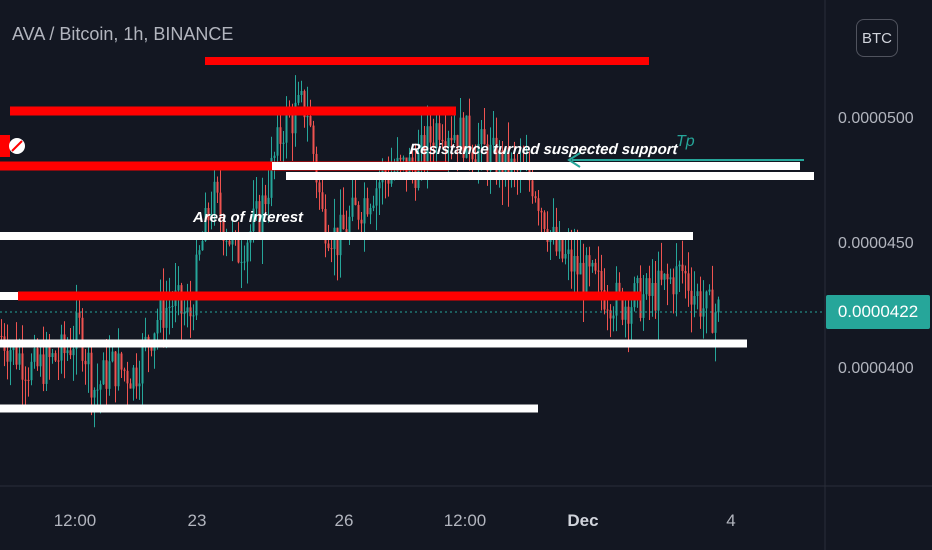 The width and height of the screenshot is (932, 550). Describe the element at coordinates (248, 217) in the screenshot. I see `annotation-area-of-interest: Area of interest` at that location.